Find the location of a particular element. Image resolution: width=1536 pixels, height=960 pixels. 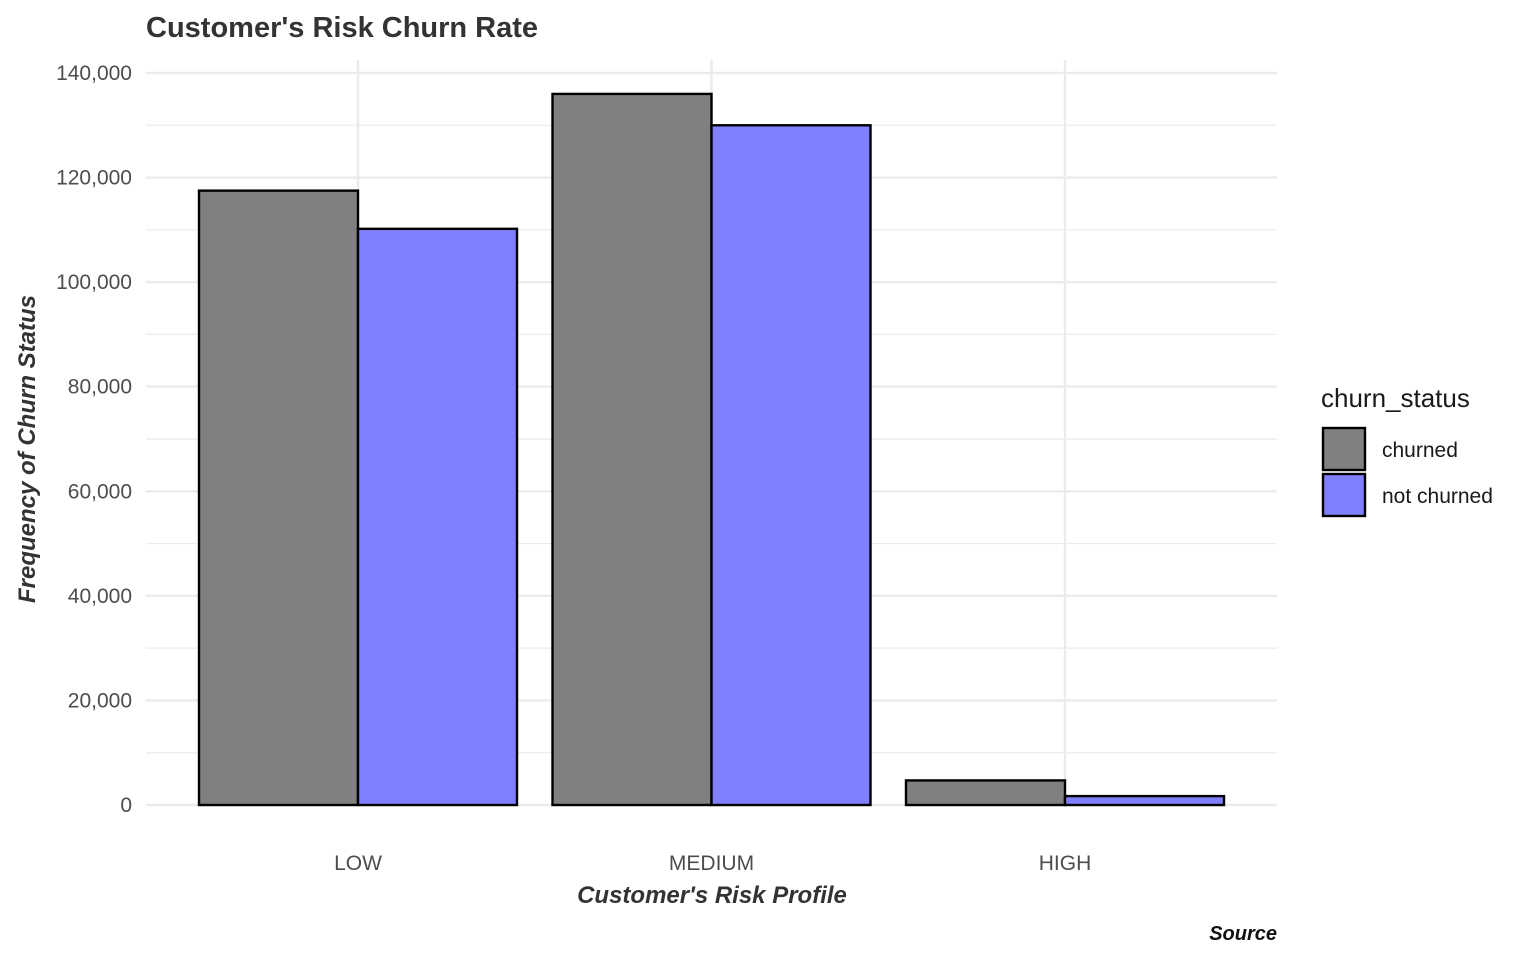

y-tick-label: 40,000 is located at coordinates (100, 596).